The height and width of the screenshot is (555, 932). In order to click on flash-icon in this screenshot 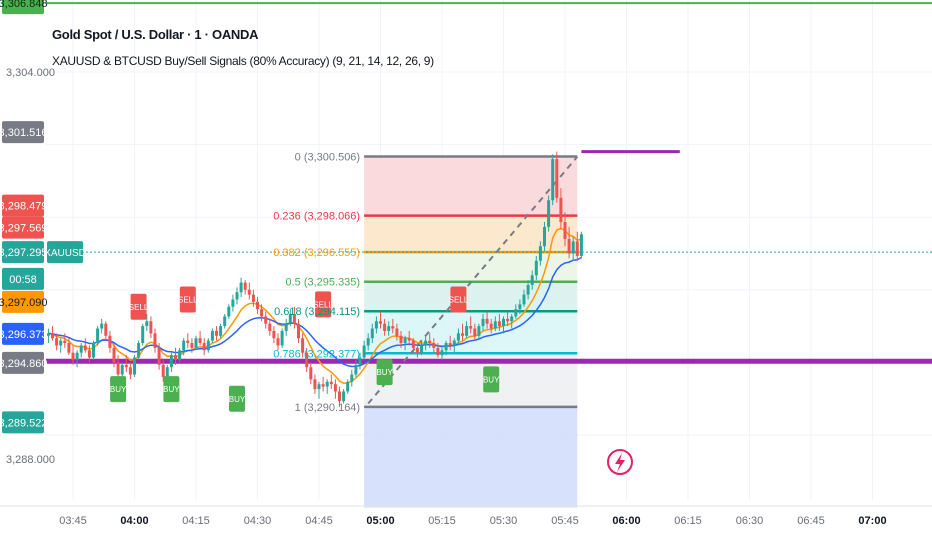, I will do `click(620, 462)`.